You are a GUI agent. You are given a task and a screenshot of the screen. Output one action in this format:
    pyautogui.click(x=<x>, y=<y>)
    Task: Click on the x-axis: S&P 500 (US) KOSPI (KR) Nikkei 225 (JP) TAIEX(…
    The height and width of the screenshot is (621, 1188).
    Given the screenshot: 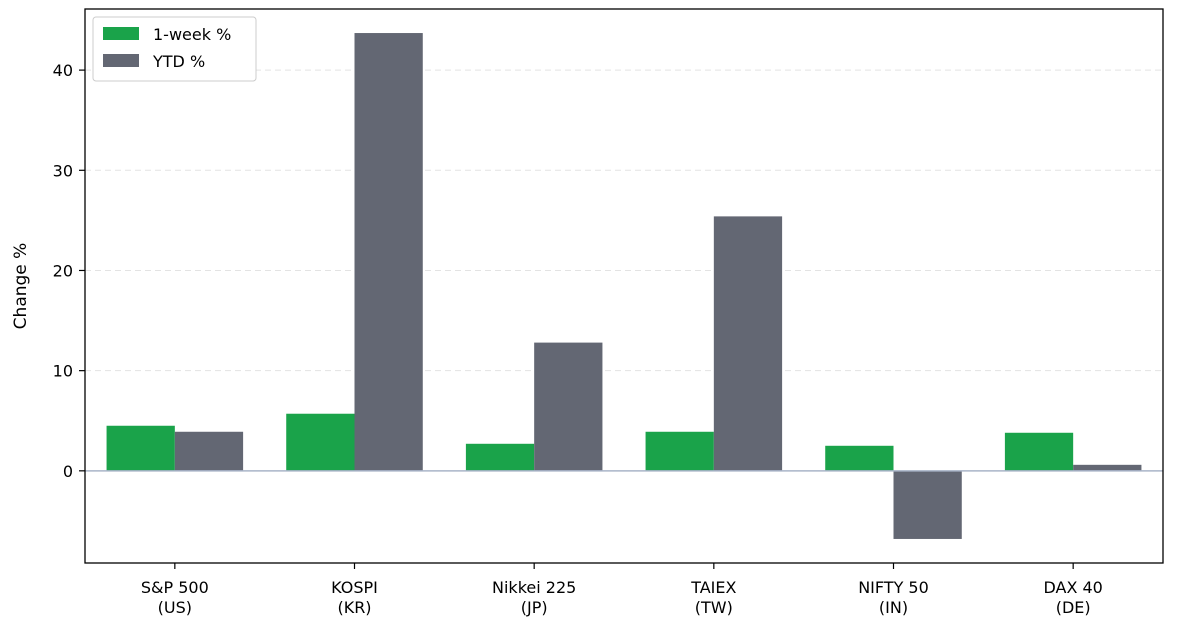 What is the action you would take?
    pyautogui.click(x=622, y=590)
    